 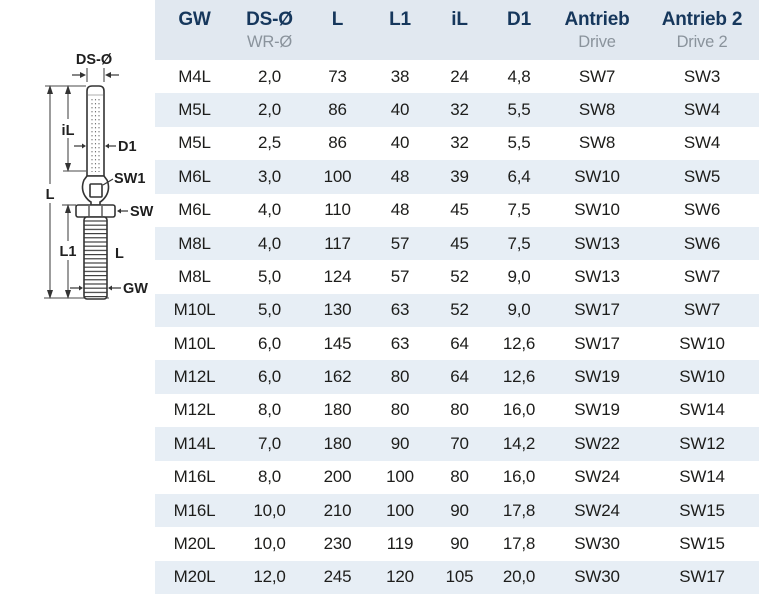 I want to click on cell: 210, so click(x=337, y=510).